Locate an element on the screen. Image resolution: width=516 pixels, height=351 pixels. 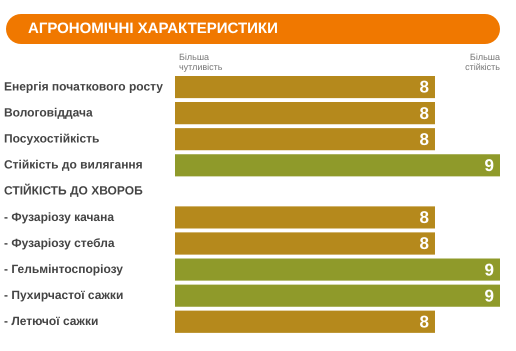
y-tick-label: СТІЙКІСТЬ ДО ХВОРОБ is located at coordinates (74, 191).